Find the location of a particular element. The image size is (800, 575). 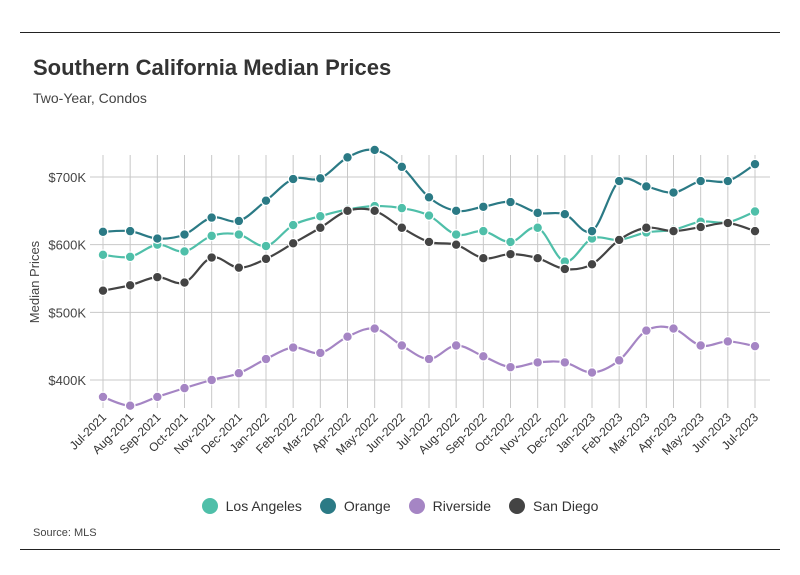

legend-item-los-angeles: Los Angeles is located at coordinates (251, 506).